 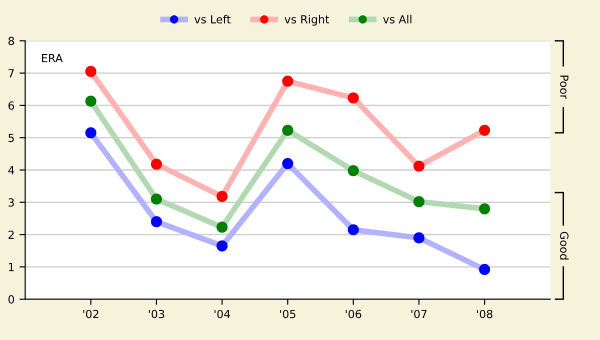 I want to click on y-tick-label: 2, so click(x=11, y=234).